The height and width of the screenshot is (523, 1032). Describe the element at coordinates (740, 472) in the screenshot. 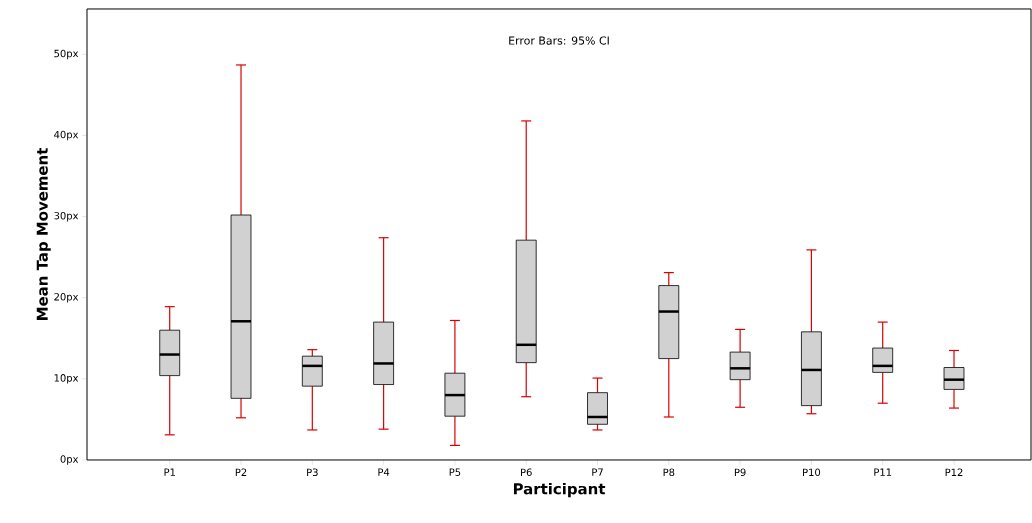

I see `x-tick-label: P9` at that location.